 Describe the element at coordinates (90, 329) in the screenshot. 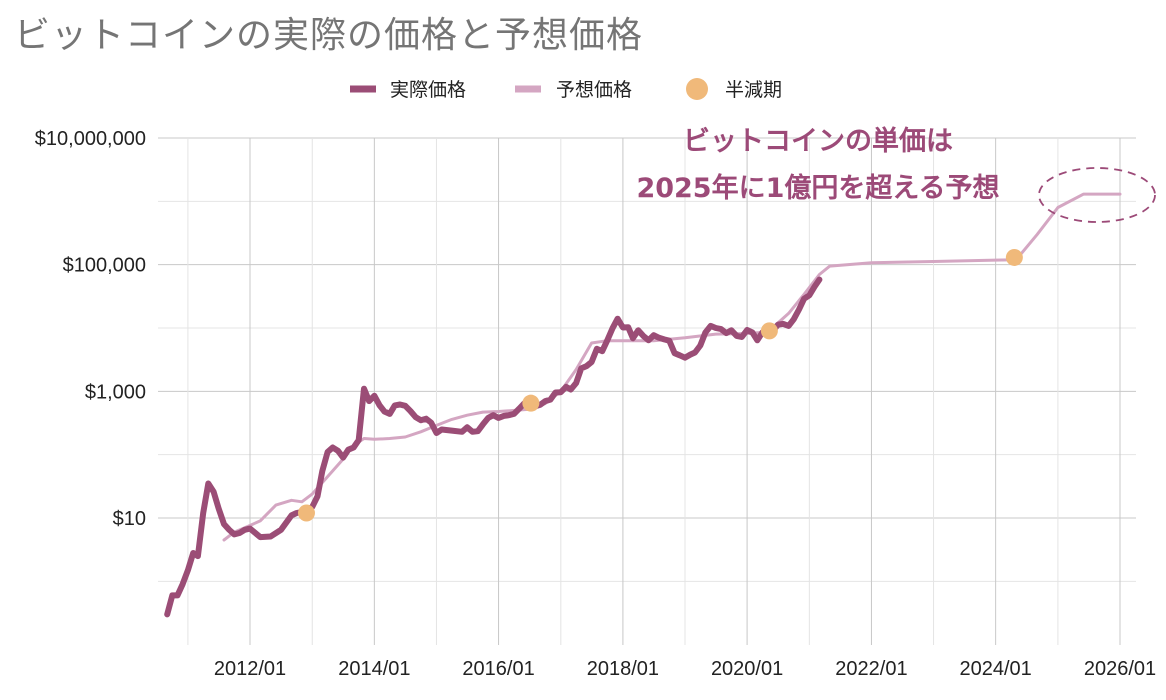

I see `y-tick-labels: $10 $1,000 $100,000 $10,000,000` at that location.